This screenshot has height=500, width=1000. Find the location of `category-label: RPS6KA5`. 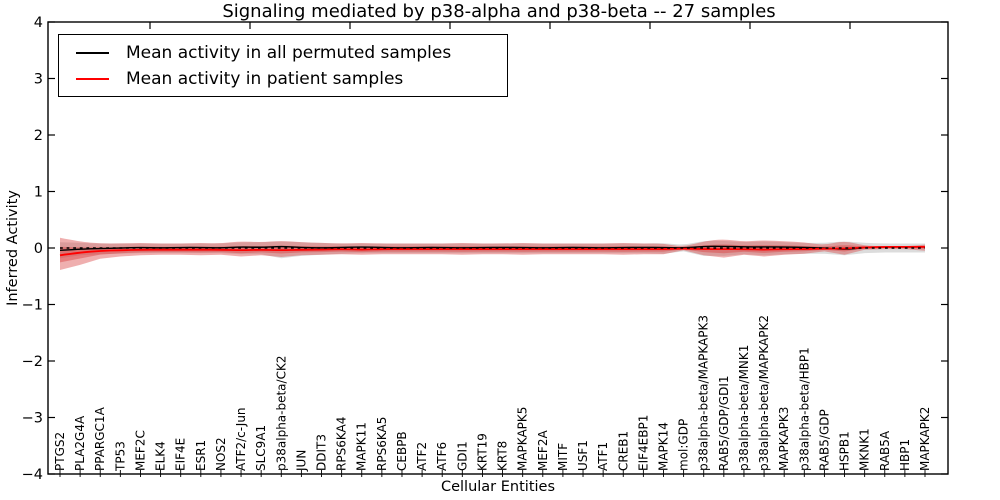

category-label: RPS6KA5 is located at coordinates (382, 444).